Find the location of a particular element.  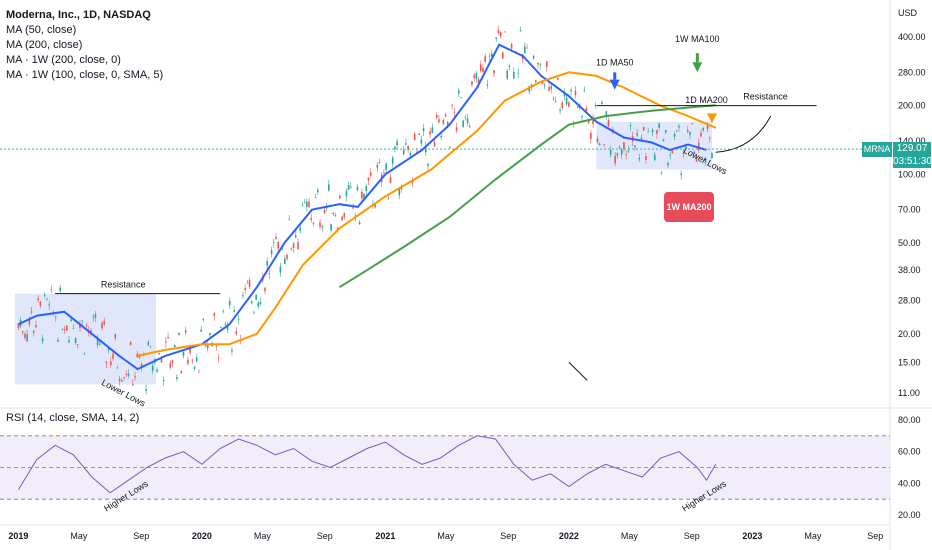

price-tick-label: 15.00 is located at coordinates (909, 362).